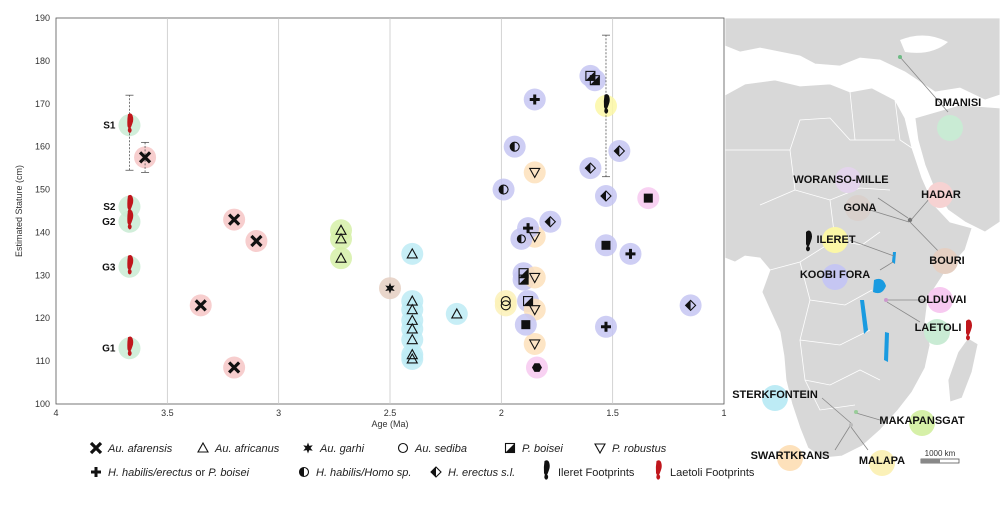 Image resolution: width=1000 pixels, height=506 pixels. What do you see at coordinates (950, 128) in the screenshot?
I see `site-halo-dmanisi` at bounding box center [950, 128].